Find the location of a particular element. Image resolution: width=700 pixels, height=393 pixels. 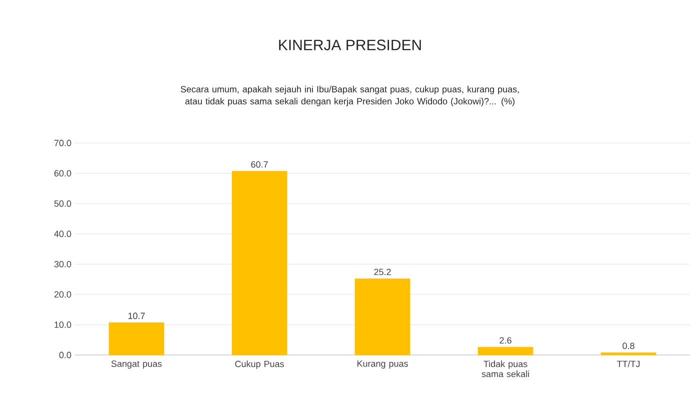

y-tick-label: 0.0 is located at coordinates (65, 355).